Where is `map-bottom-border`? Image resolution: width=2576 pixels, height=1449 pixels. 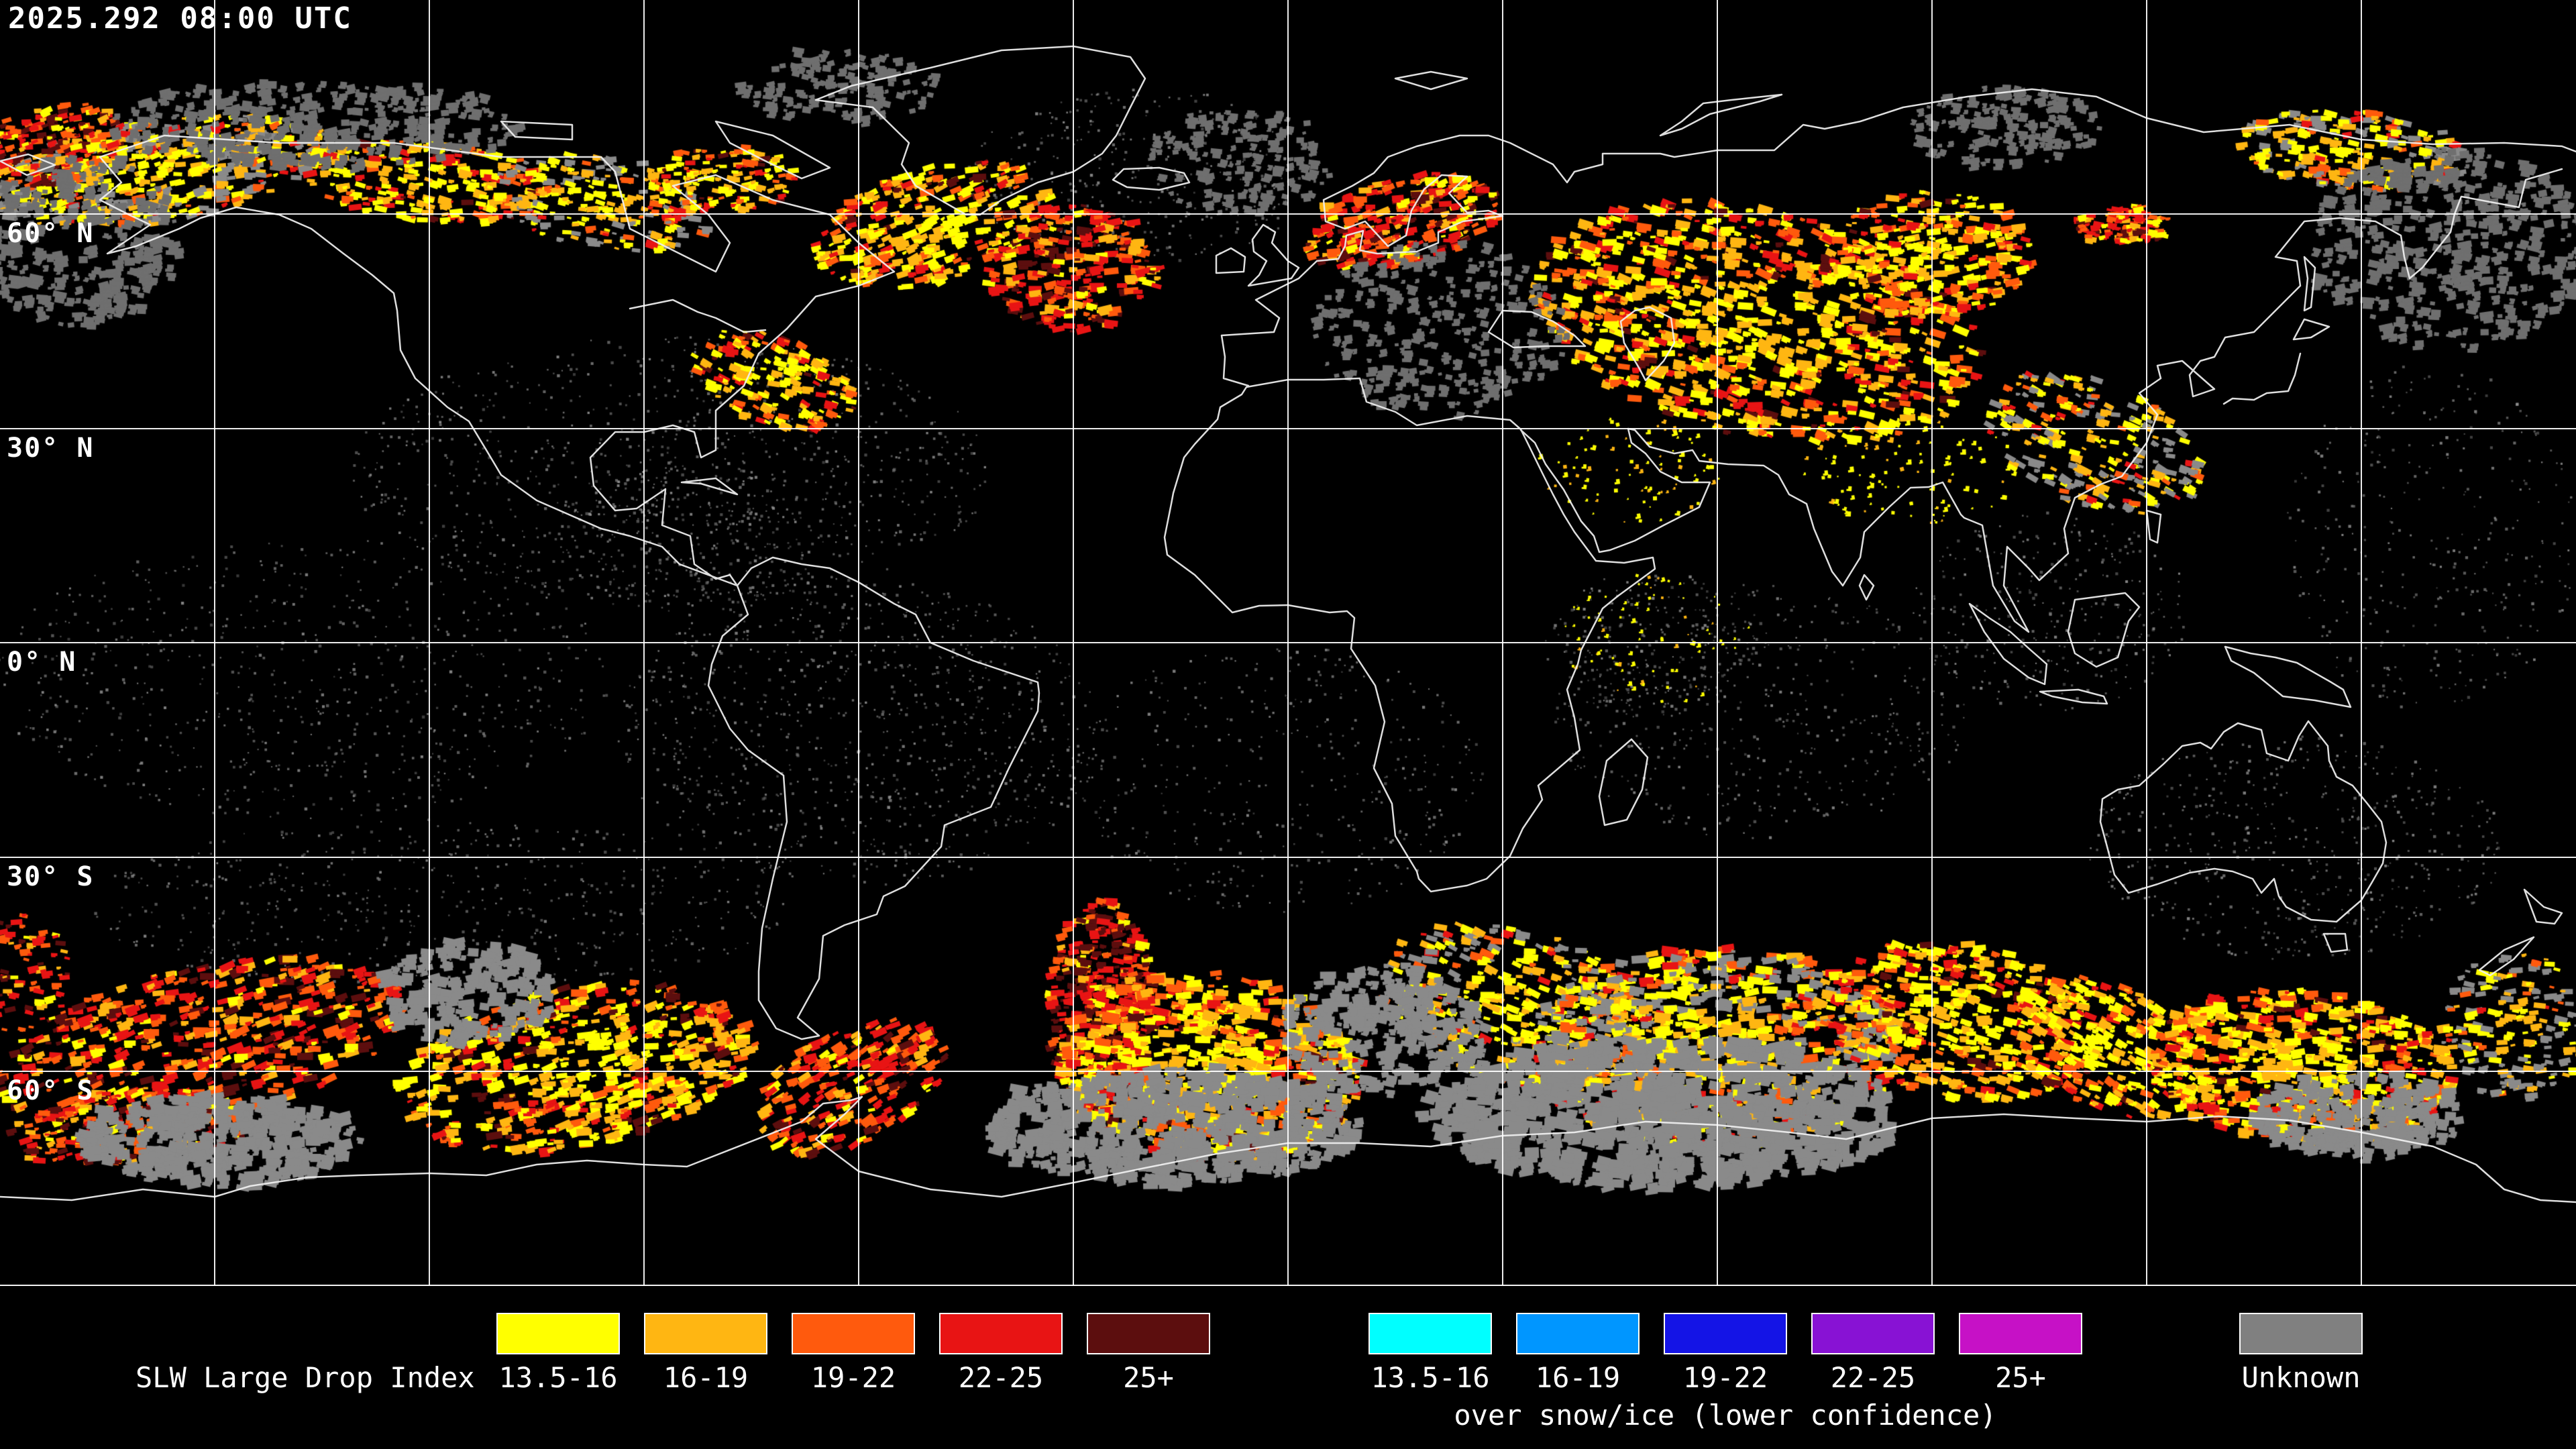 map-bottom-border is located at coordinates (1288, 1285).